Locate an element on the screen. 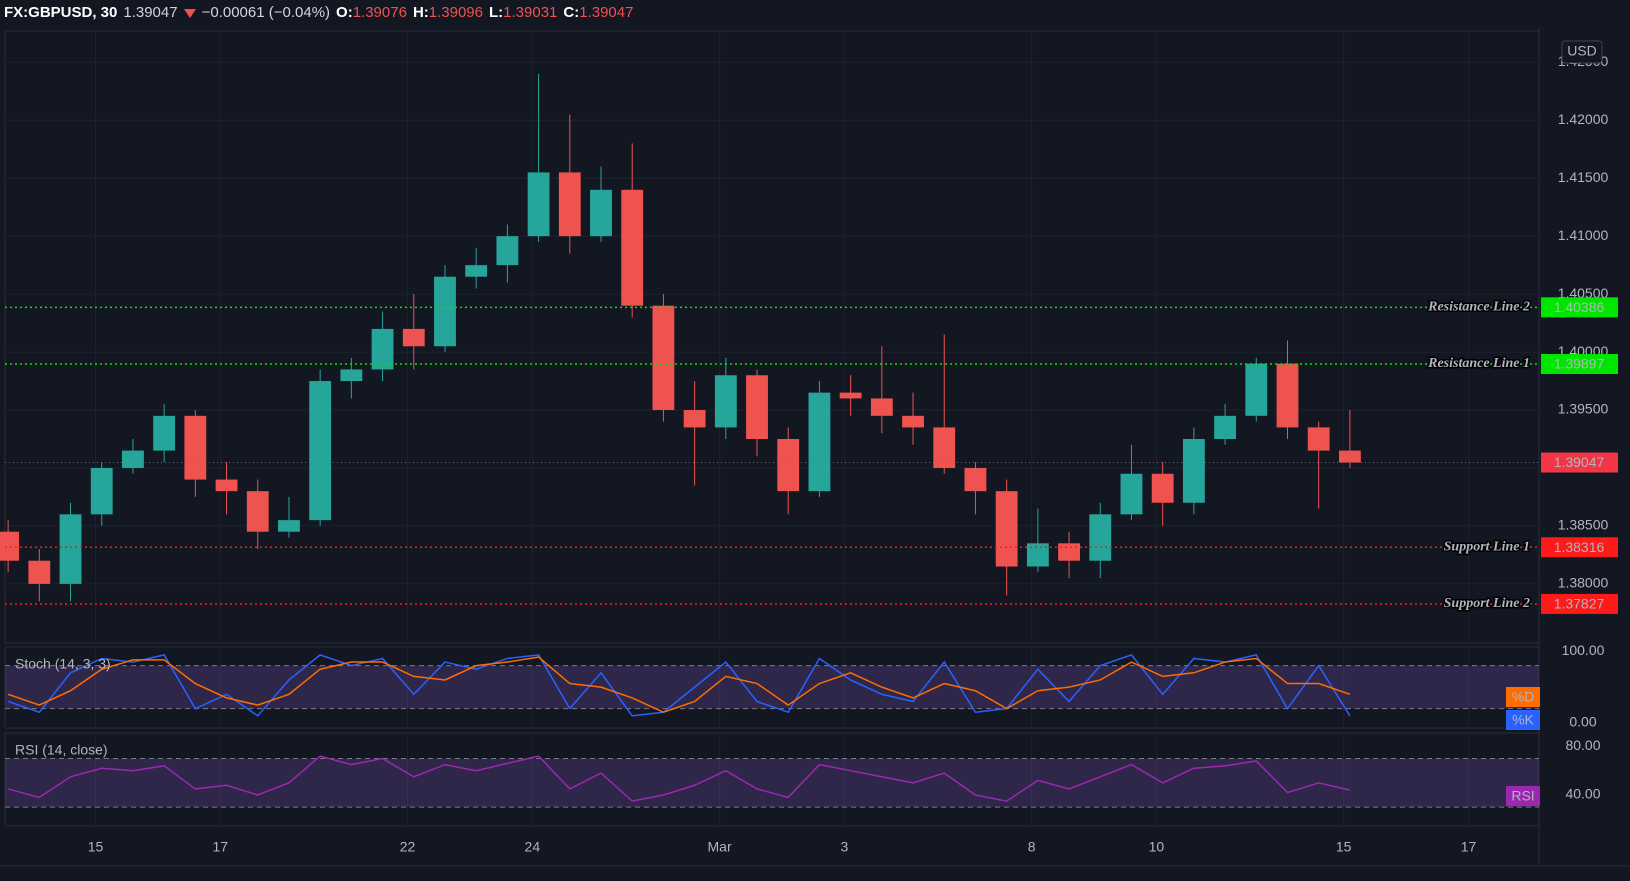  ohlc-item: O:1.39076 is located at coordinates (371, 12).